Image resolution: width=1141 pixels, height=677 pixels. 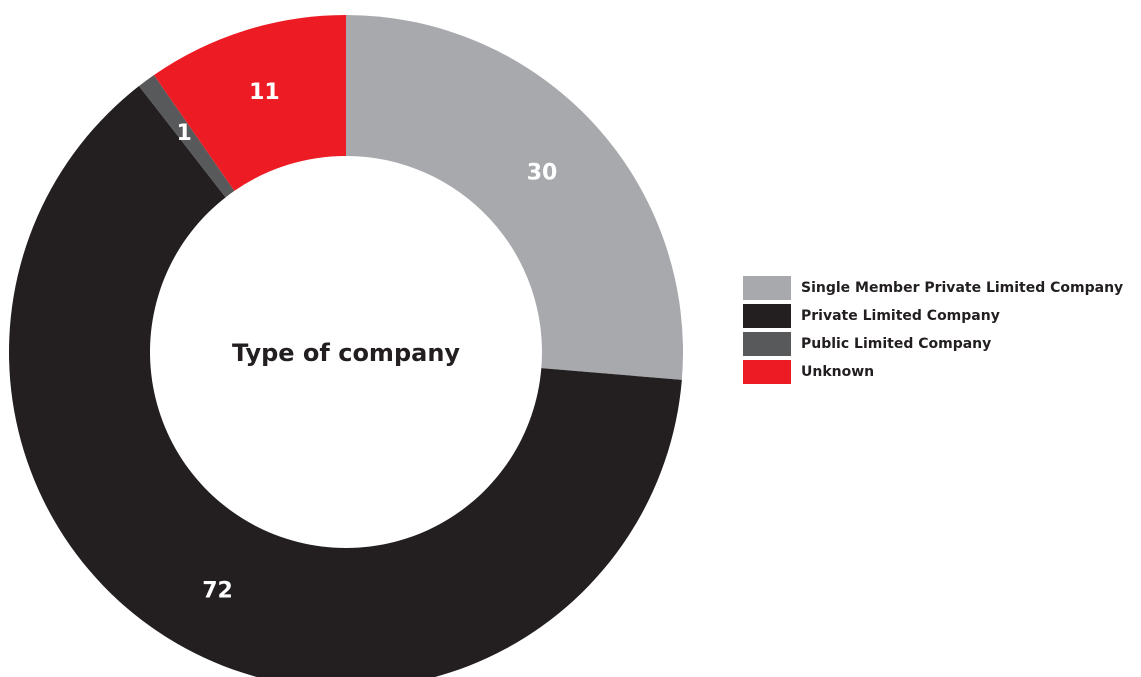 I want to click on legend-item-single-member: Single Member Private Limited Company, so click(x=942, y=288).